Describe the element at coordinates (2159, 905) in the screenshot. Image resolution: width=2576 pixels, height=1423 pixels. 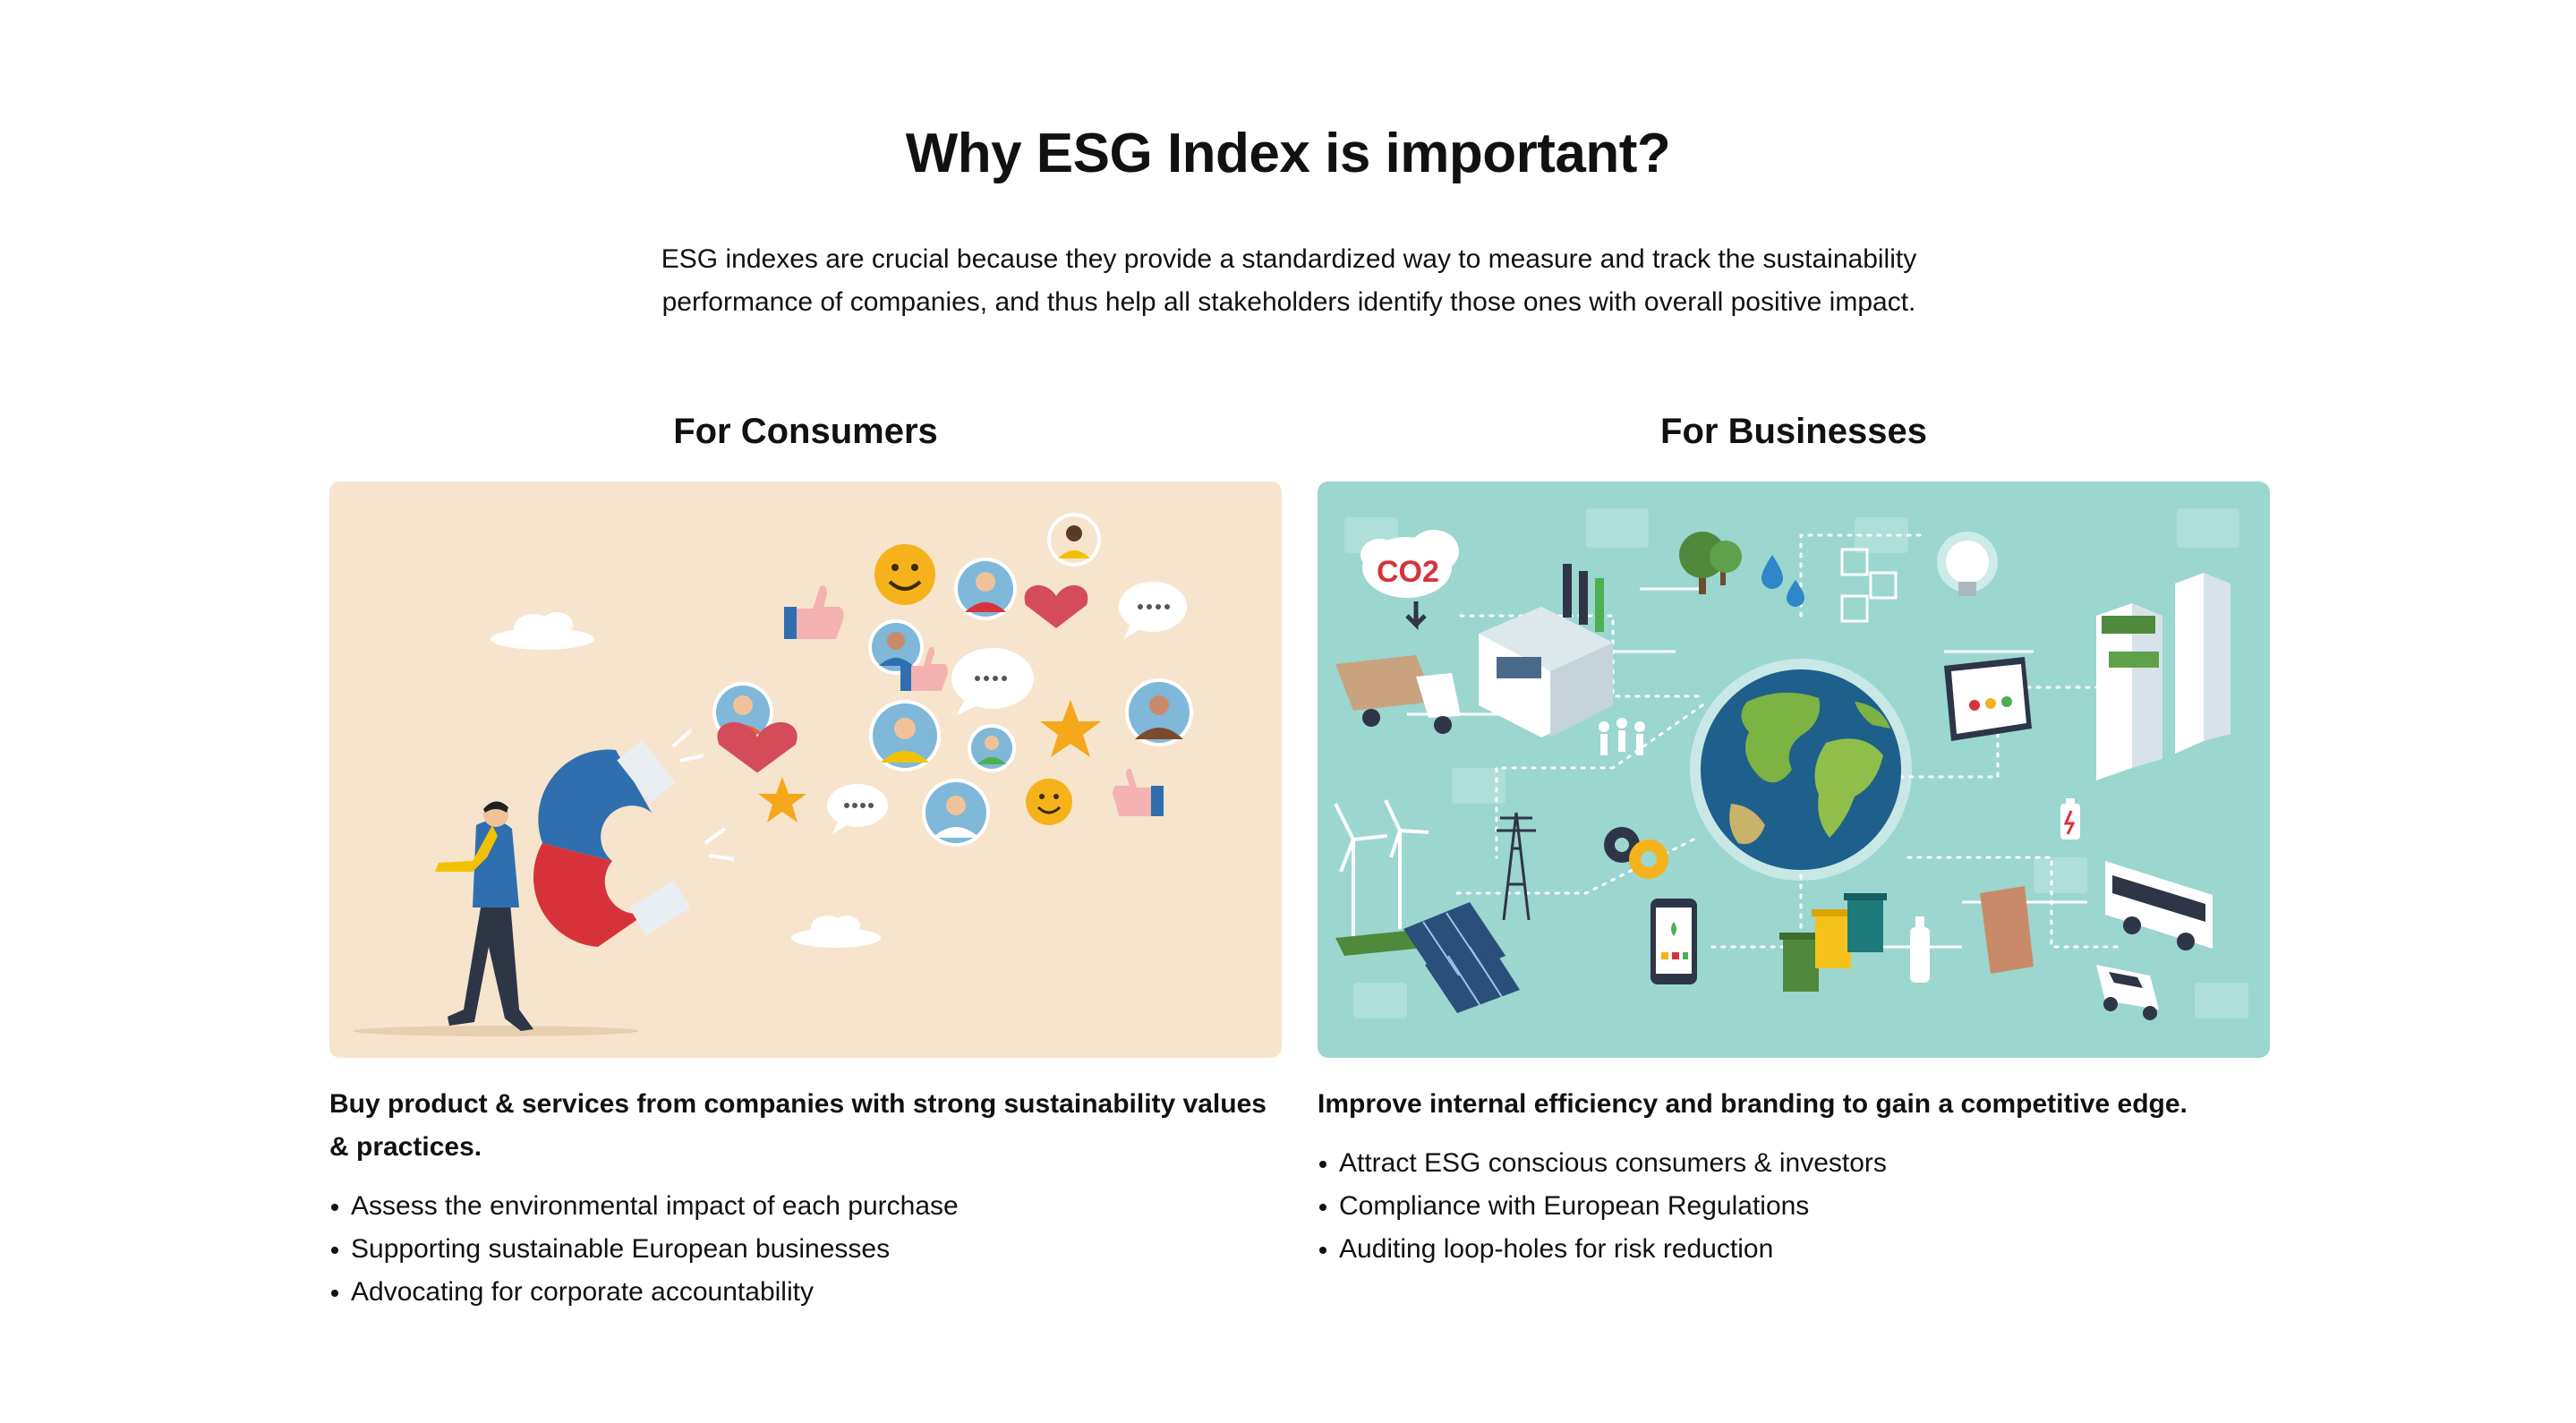
I see `bus-icon` at that location.